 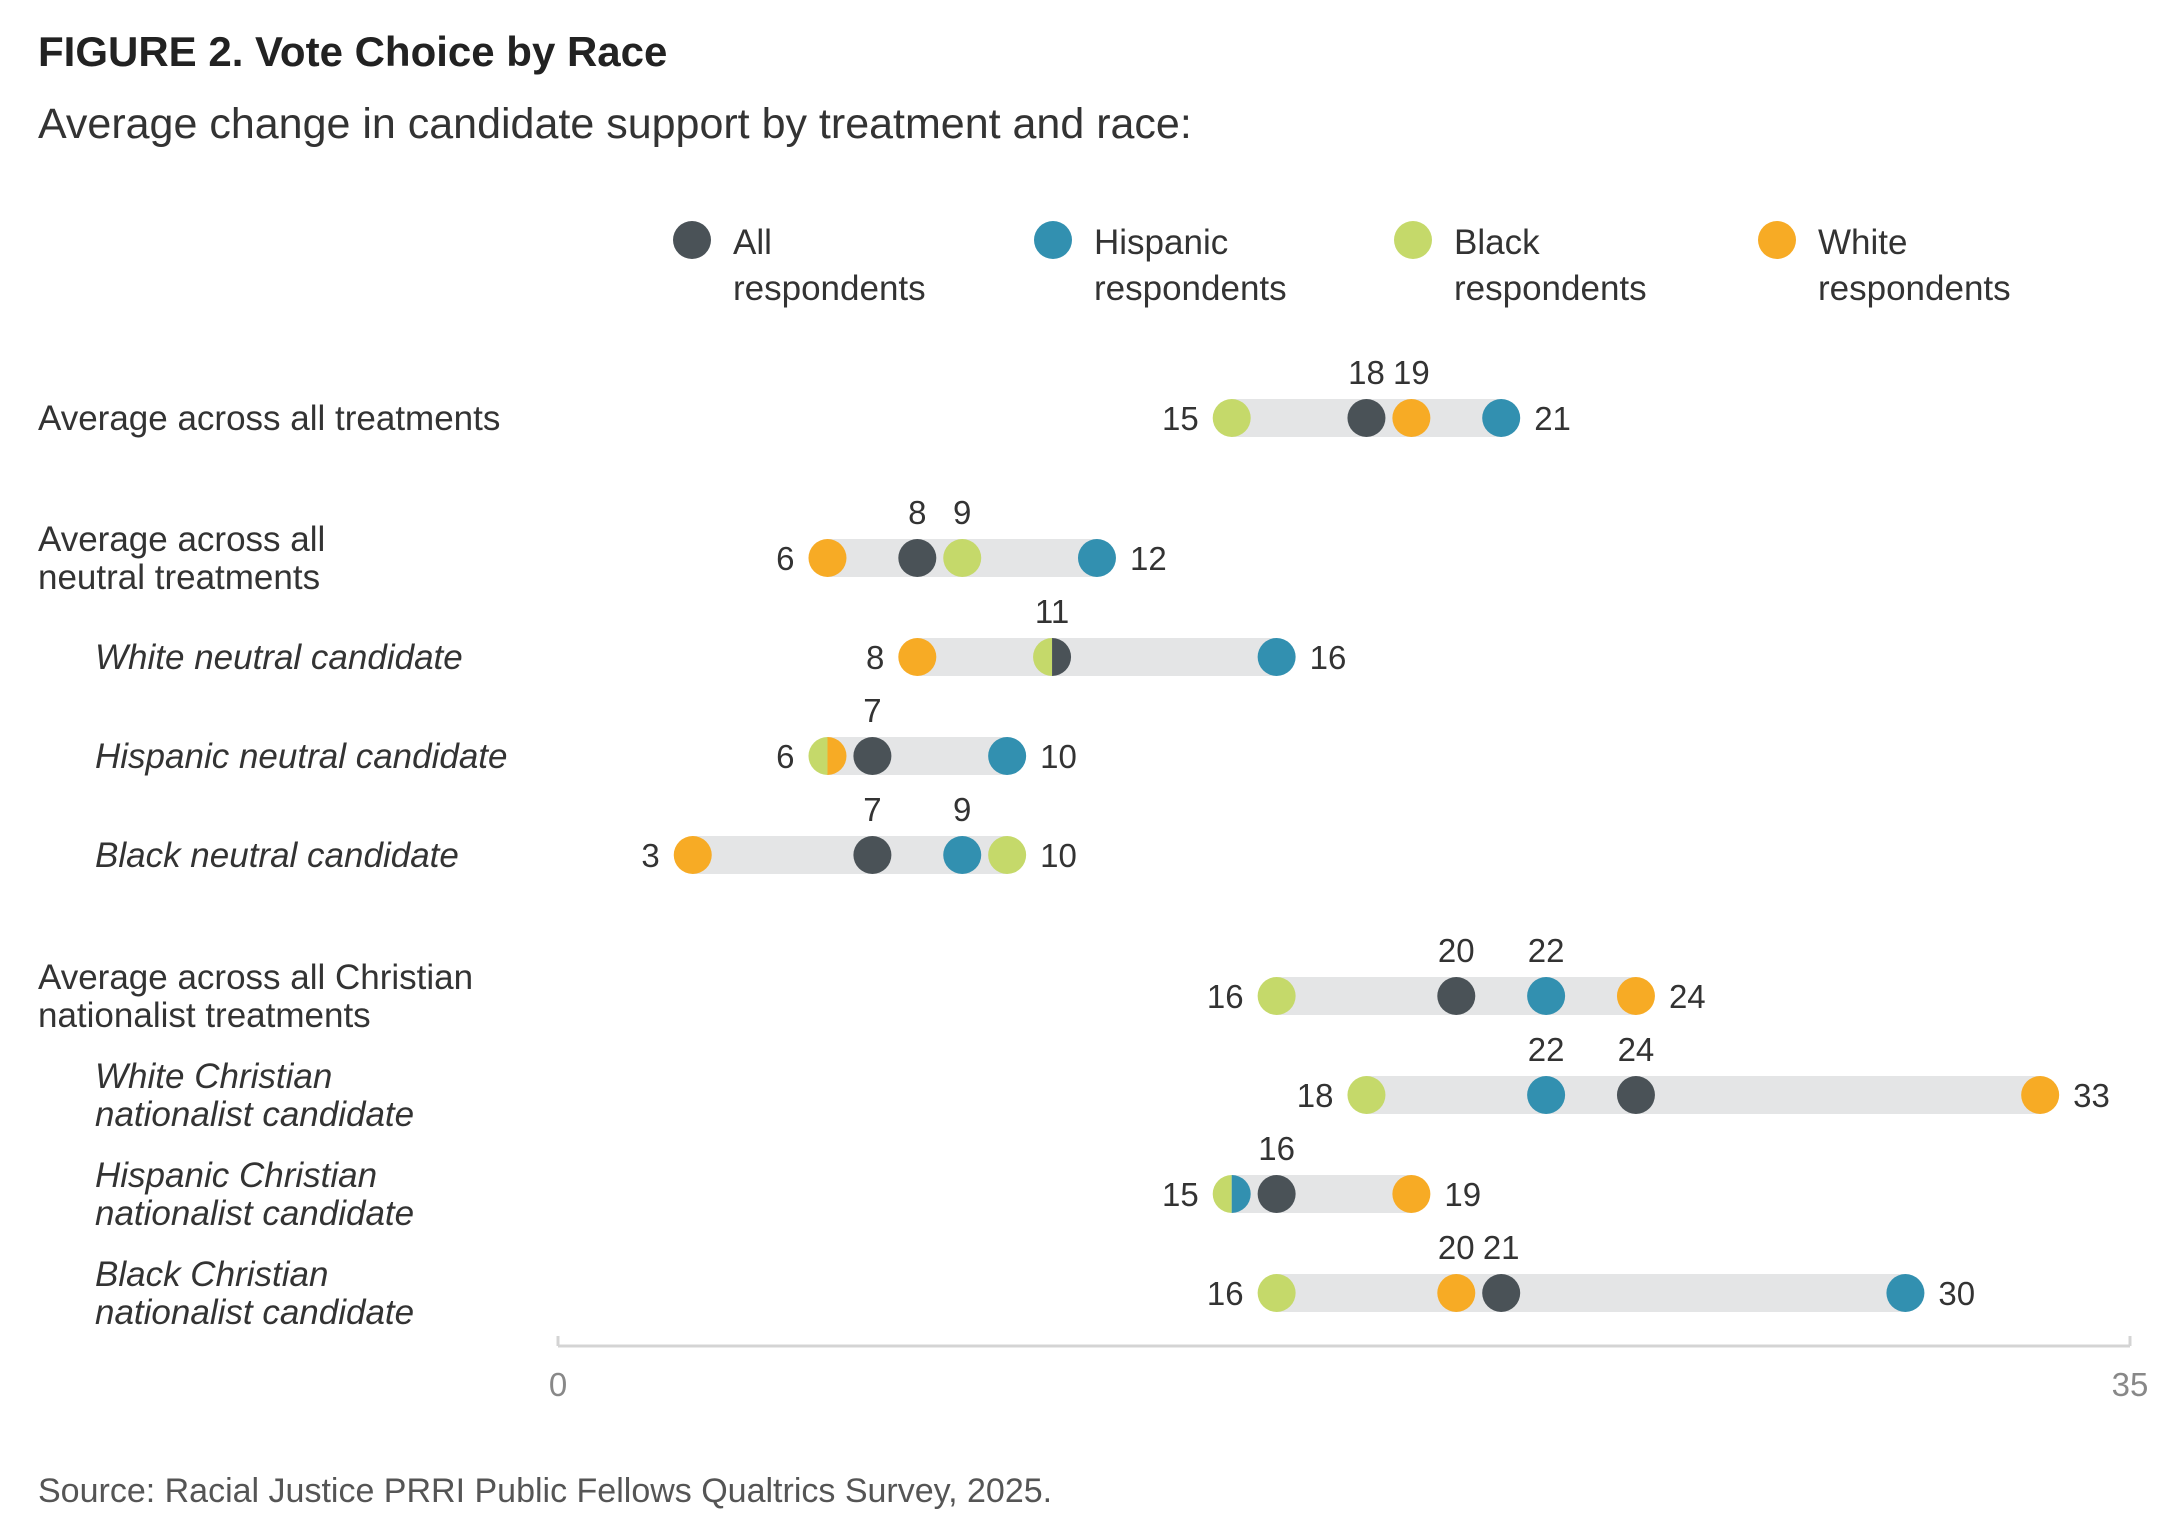 What do you see at coordinates (804, 396) in the screenshot?
I see `chart-row: Average across all treatments 15 18 19 21` at bounding box center [804, 396].